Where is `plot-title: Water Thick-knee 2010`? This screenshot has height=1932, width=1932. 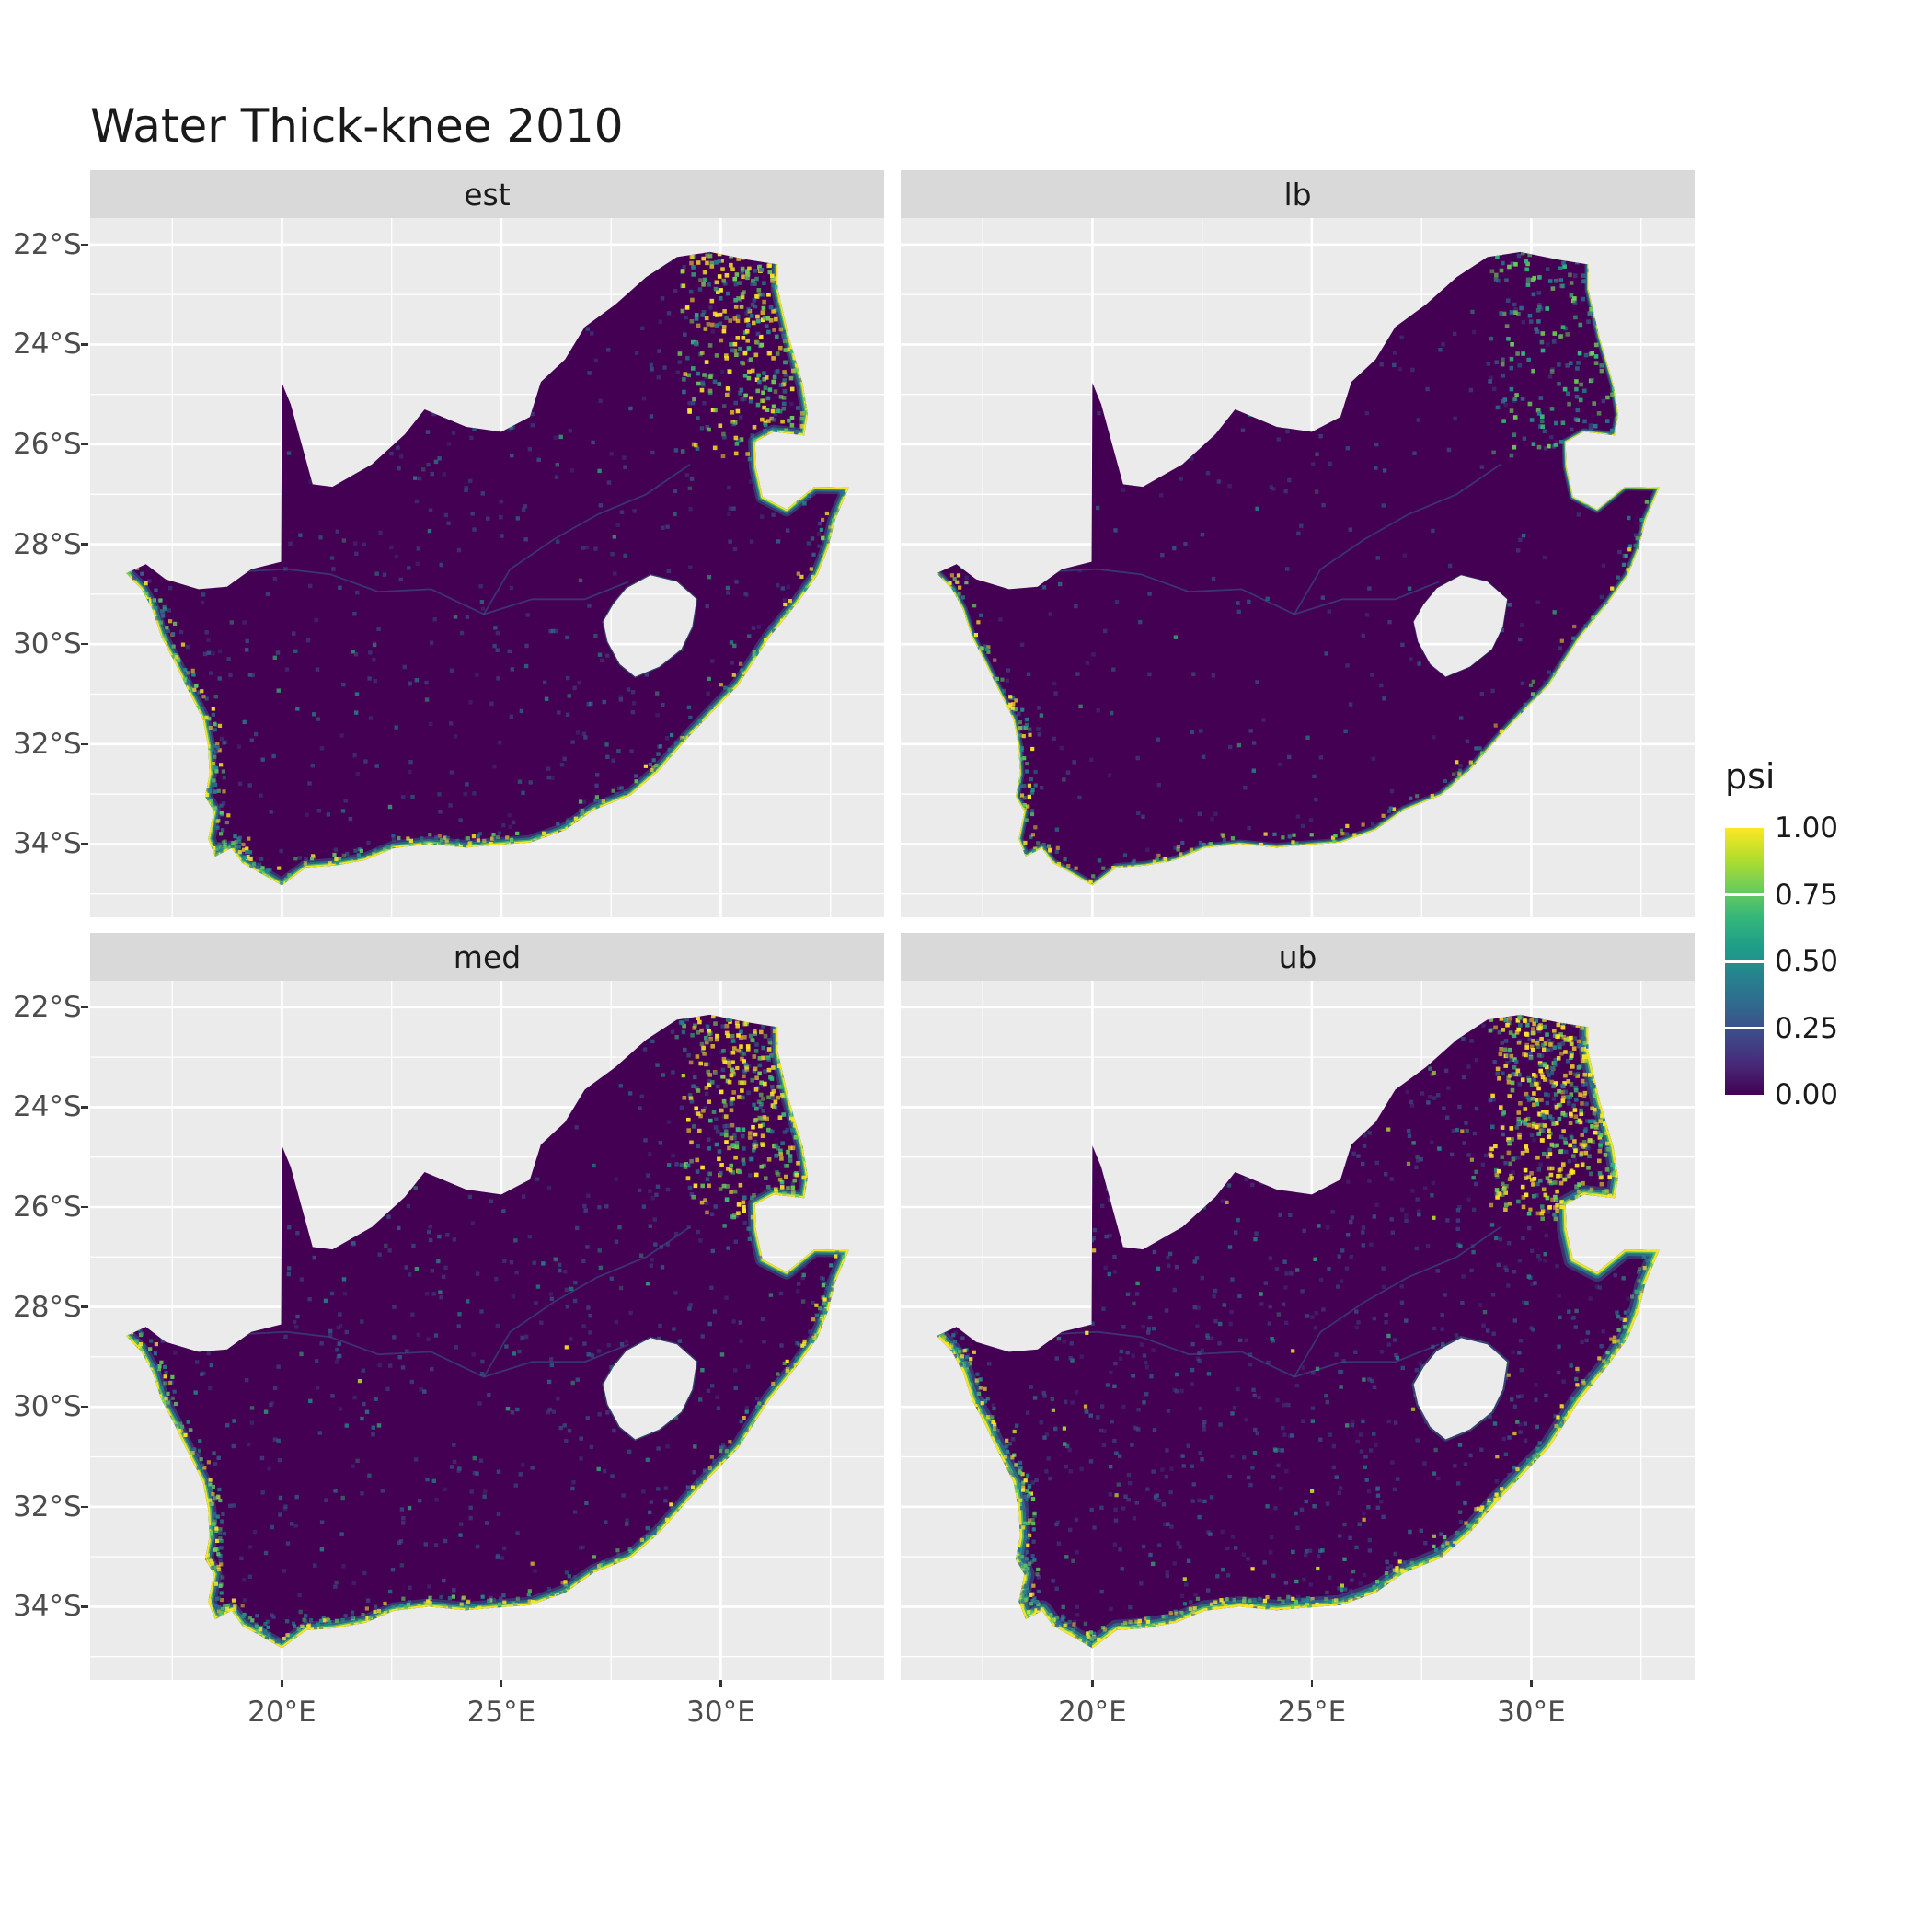
plot-title: Water Thick-knee 2010 is located at coordinates (357, 126).